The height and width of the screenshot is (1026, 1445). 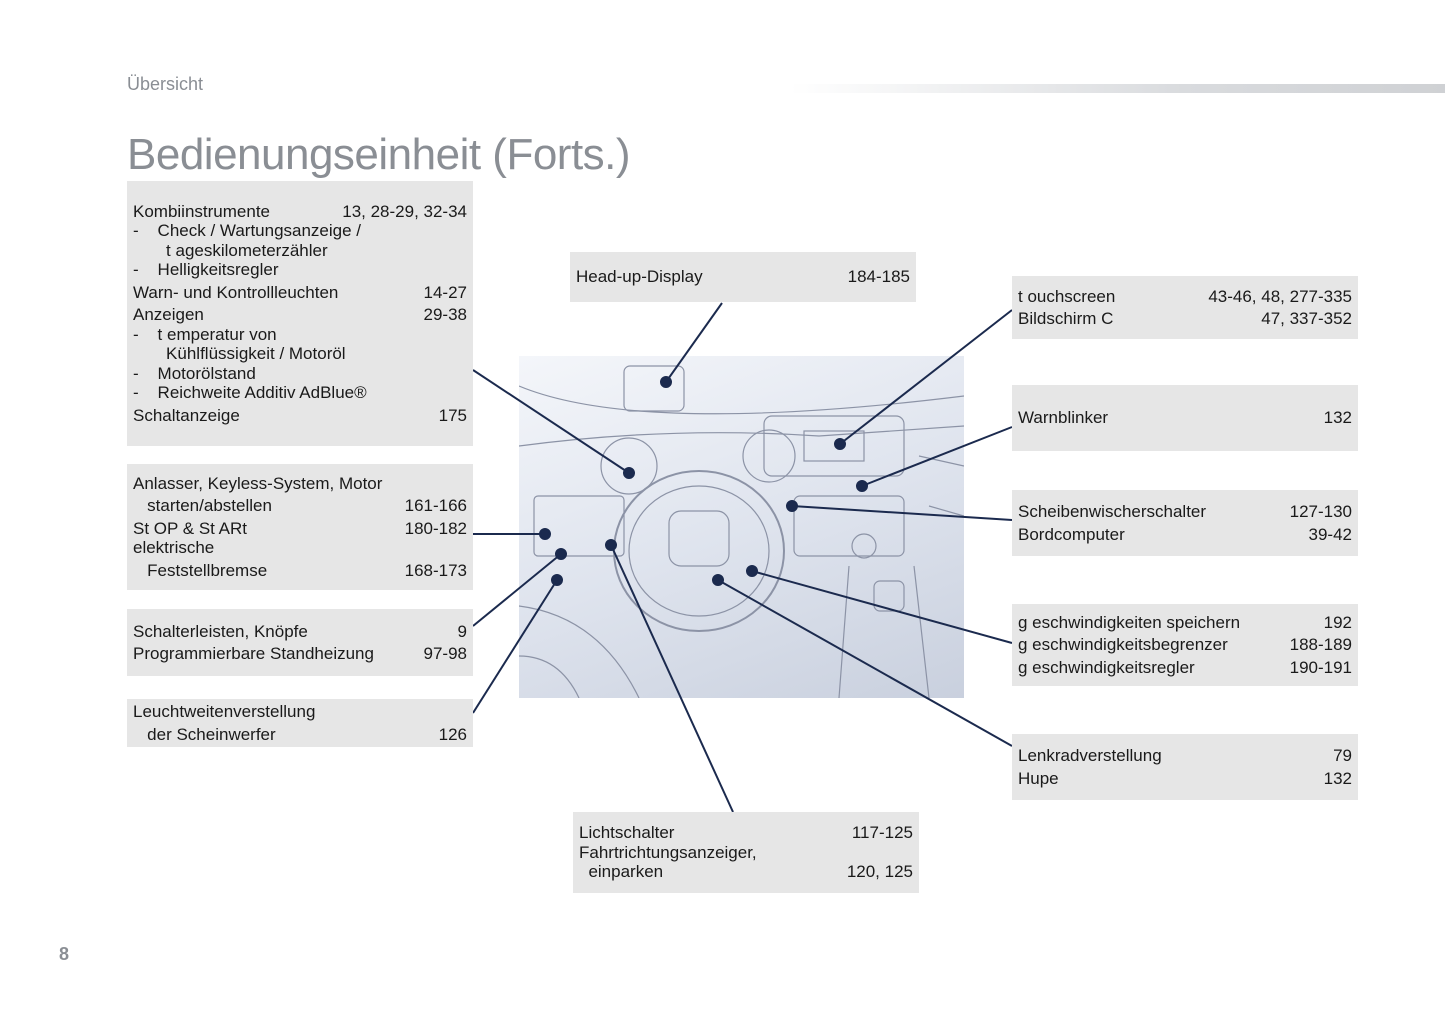 I want to click on index-entry: Lenkradverstellung 79, so click(x=1185, y=756).